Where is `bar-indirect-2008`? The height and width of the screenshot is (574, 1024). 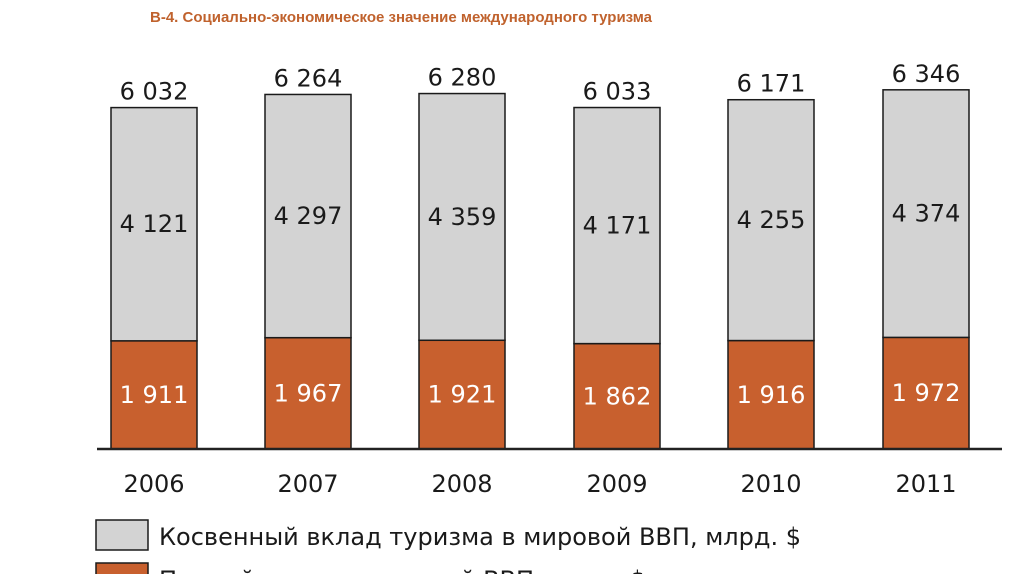
bar-indirect-2008 is located at coordinates (462, 217).